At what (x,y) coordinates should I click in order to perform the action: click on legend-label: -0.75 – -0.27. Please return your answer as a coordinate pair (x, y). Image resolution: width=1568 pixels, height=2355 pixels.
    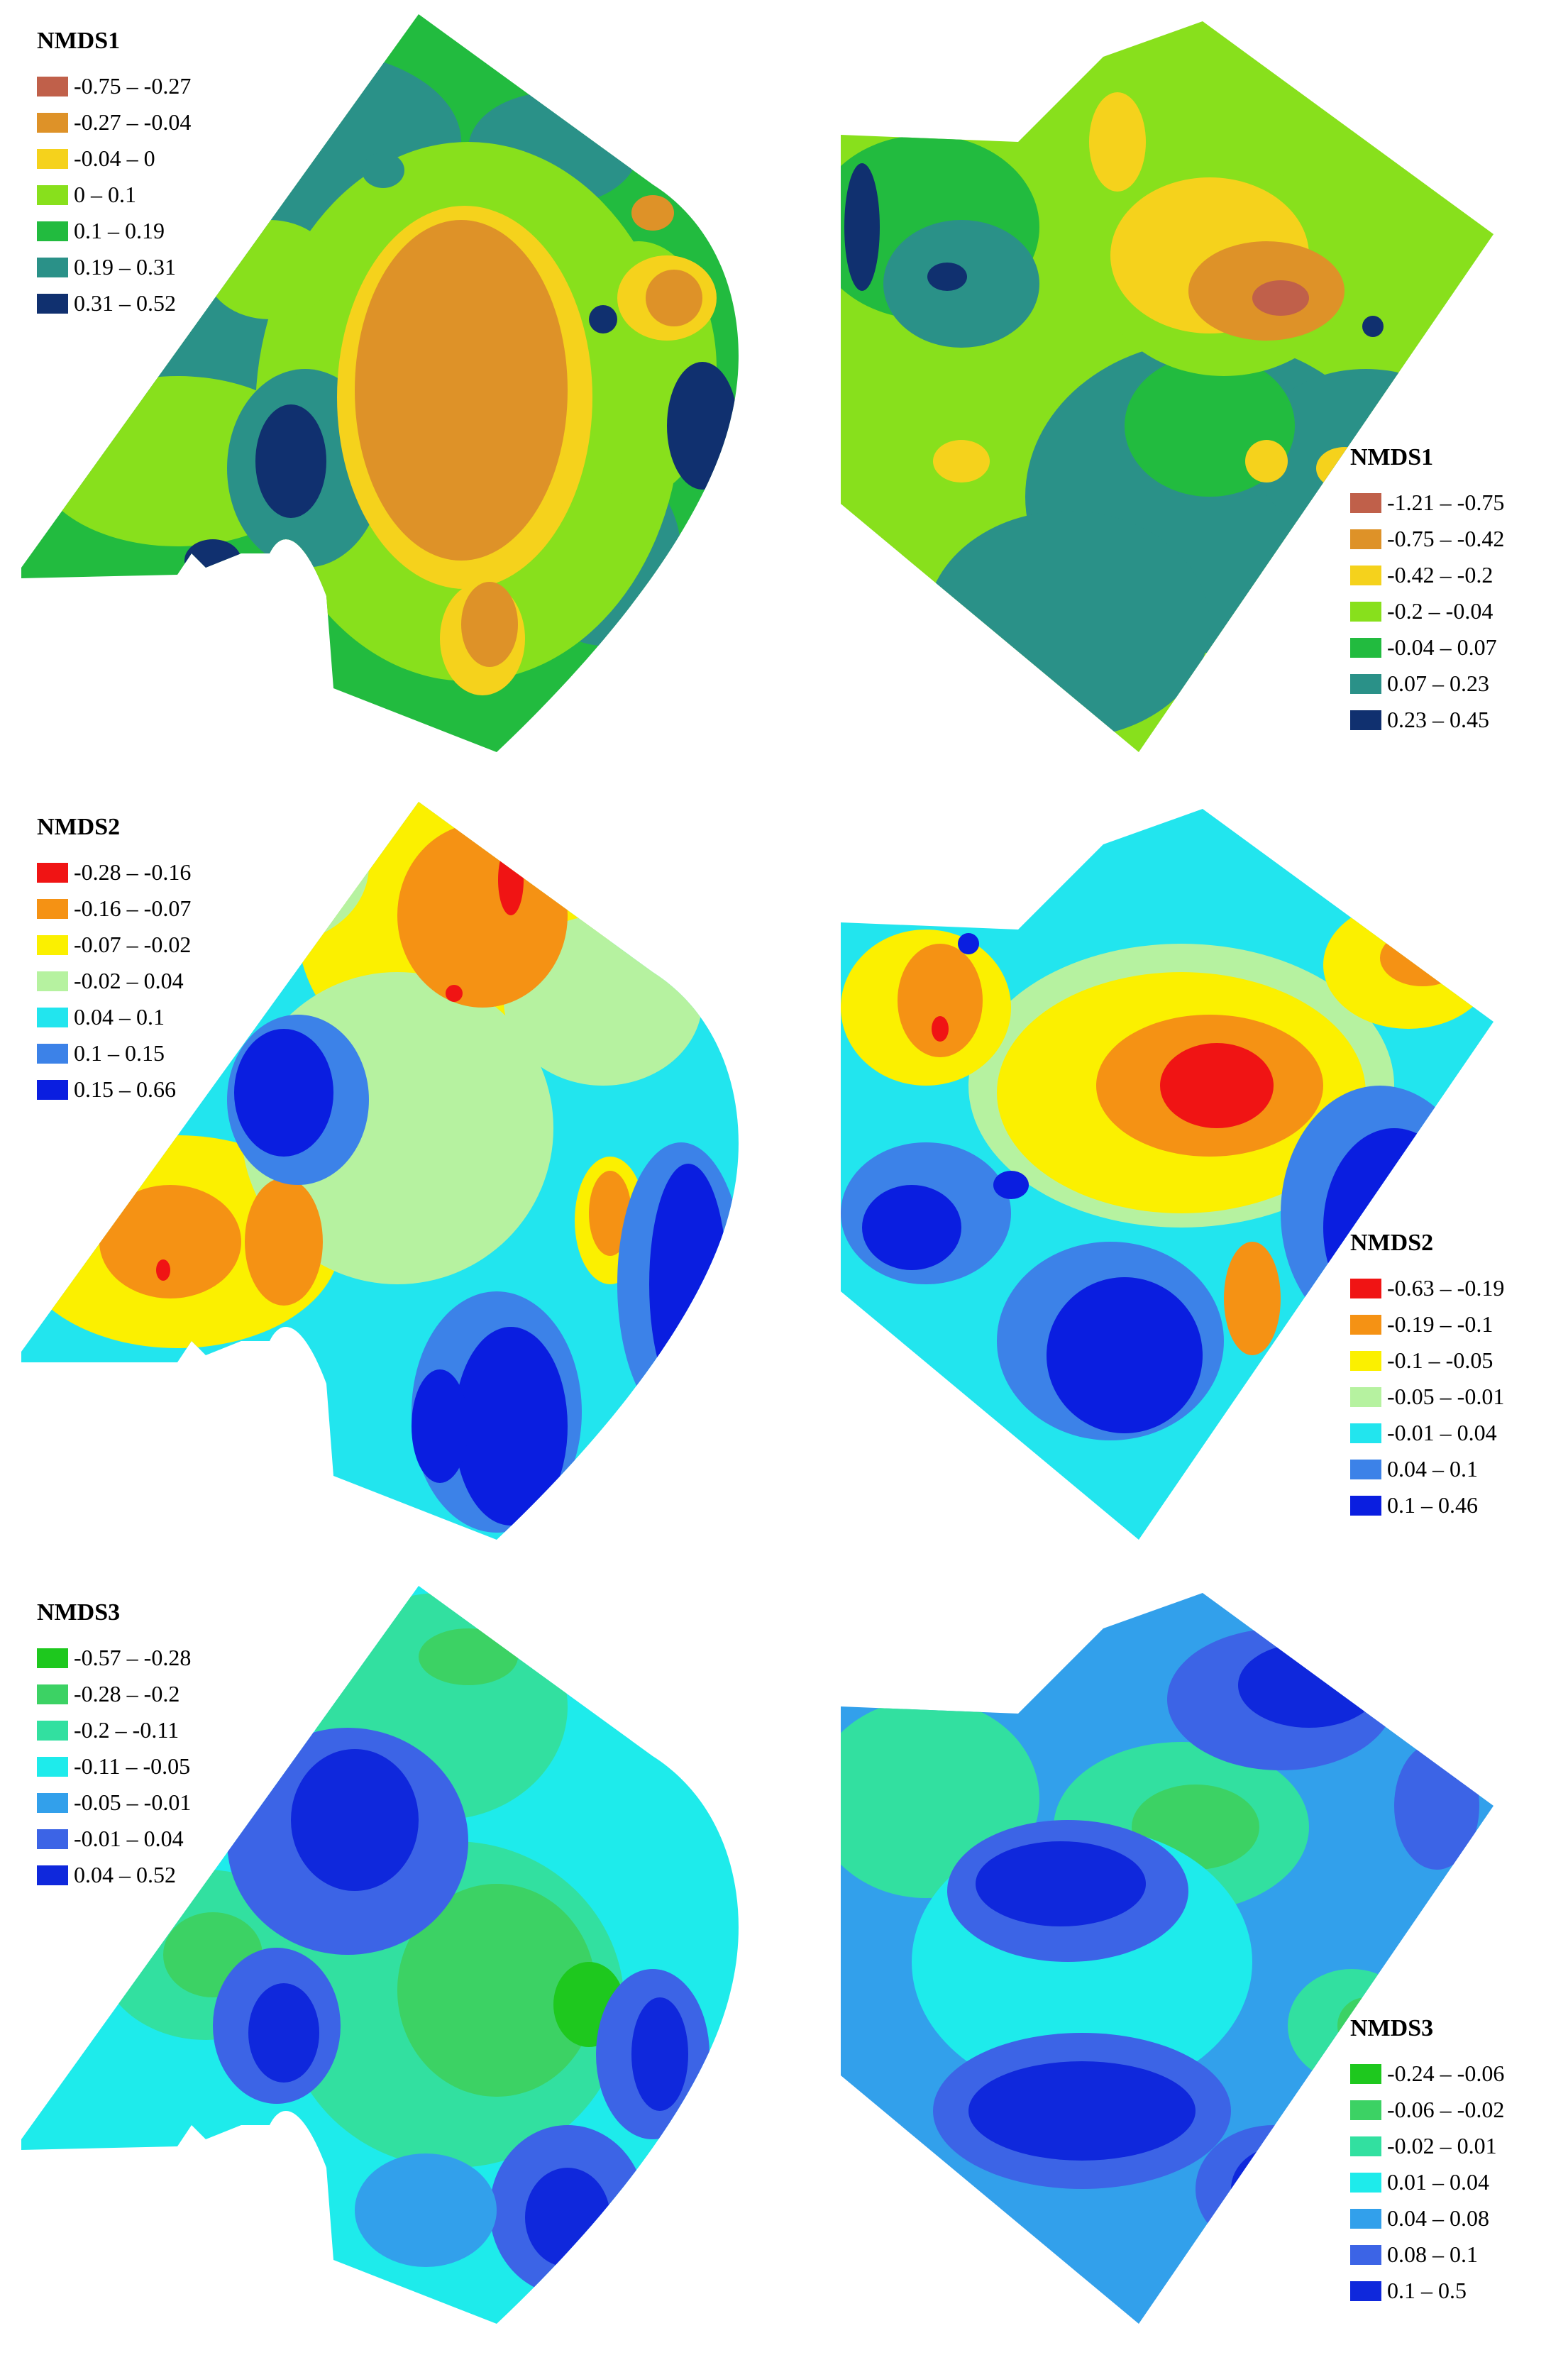
    Looking at the image, I should click on (133, 86).